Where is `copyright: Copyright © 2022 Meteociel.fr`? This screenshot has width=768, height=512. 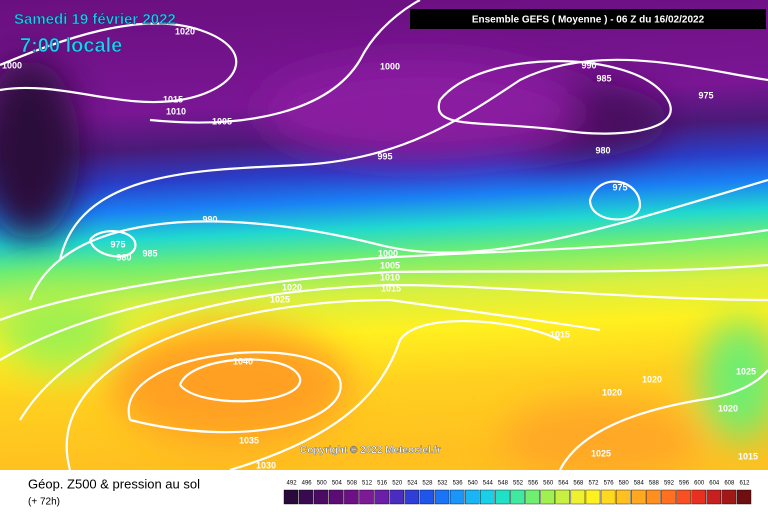 copyright: Copyright © 2022 Meteociel.fr is located at coordinates (370, 450).